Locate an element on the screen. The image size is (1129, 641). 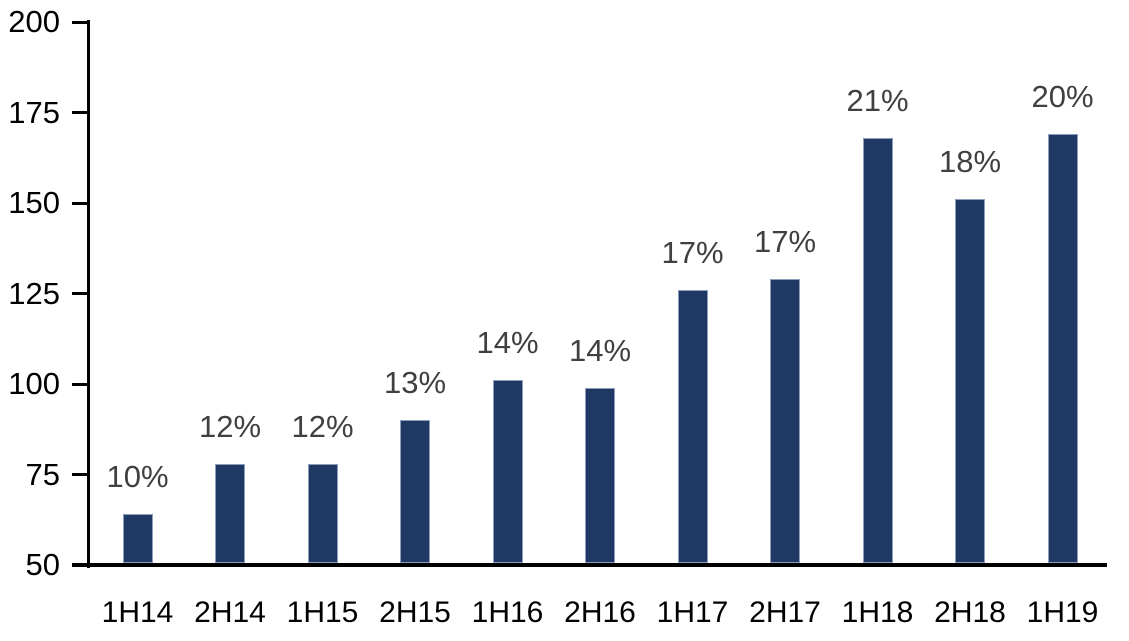
bar-value-label: 10% is located at coordinates (137, 477).